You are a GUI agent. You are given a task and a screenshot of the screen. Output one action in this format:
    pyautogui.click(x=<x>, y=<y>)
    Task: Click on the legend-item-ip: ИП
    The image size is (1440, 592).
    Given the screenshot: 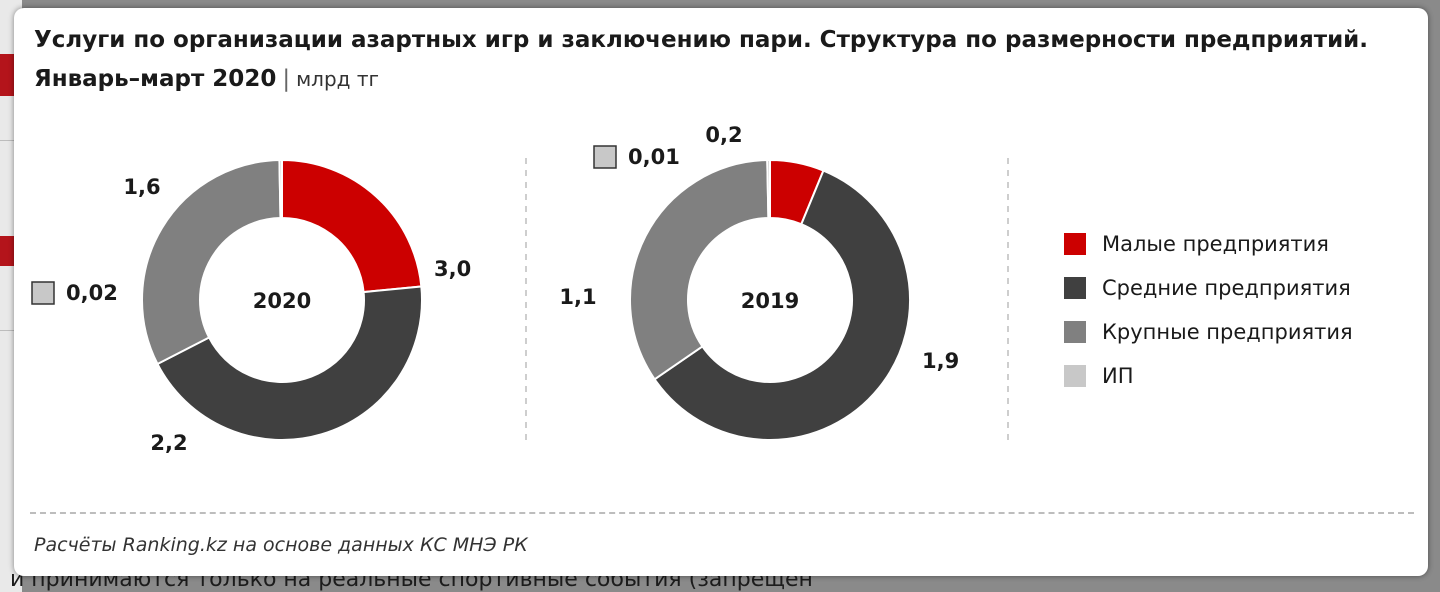 What is the action you would take?
    pyautogui.click(x=1234, y=376)
    